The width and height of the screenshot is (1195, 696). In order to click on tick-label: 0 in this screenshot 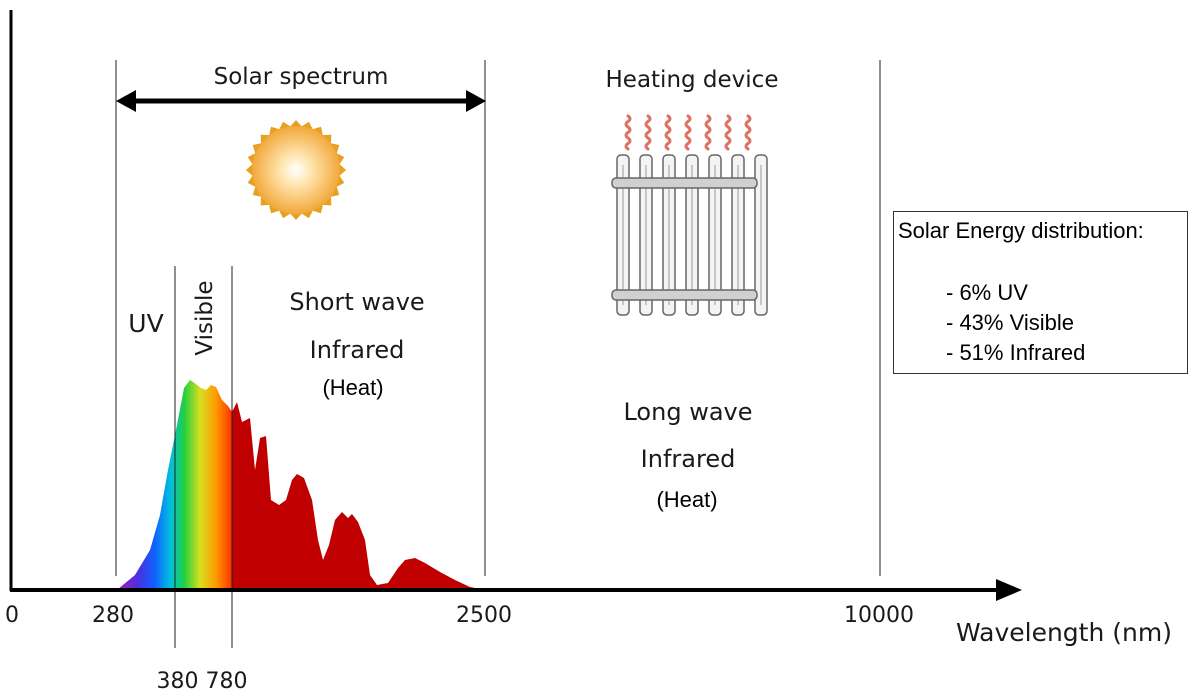, I will do `click(12, 615)`.